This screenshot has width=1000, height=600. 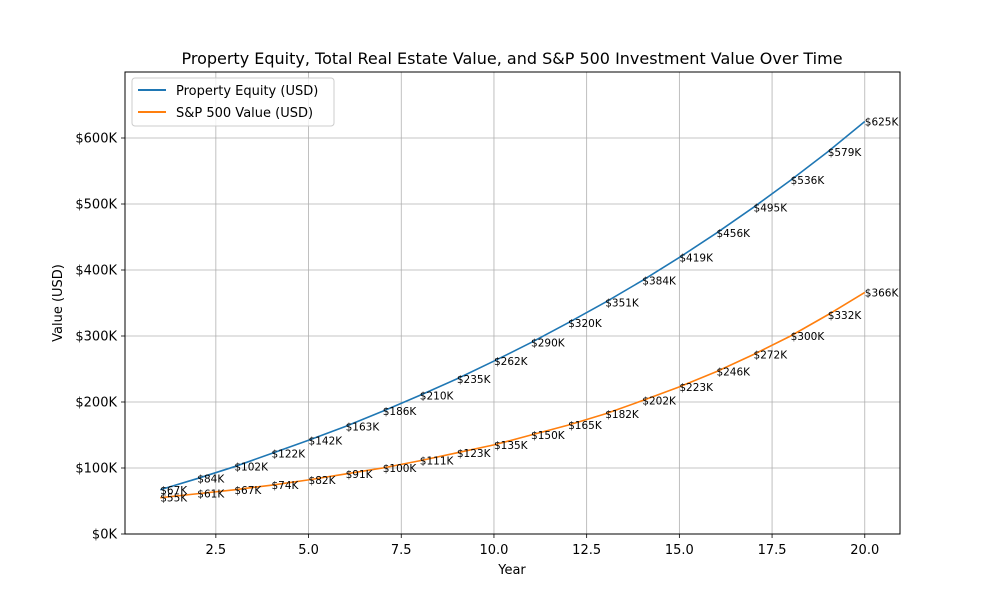 What do you see at coordinates (733, 234) in the screenshot?
I see `data-label-property-equity: $456K` at bounding box center [733, 234].